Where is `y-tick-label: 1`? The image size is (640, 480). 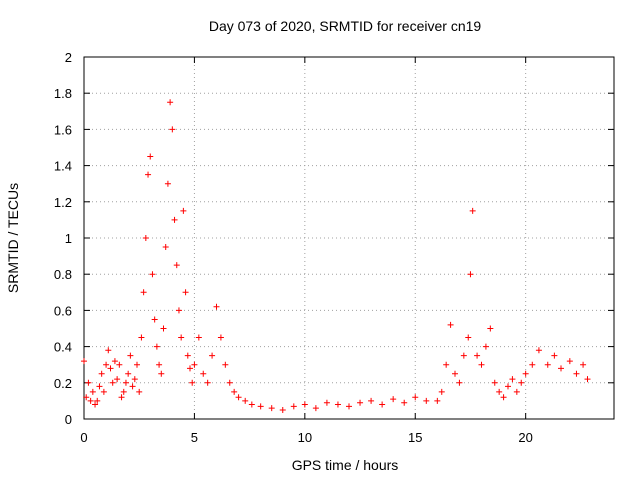
y-tick-label: 1 is located at coordinates (68, 238).